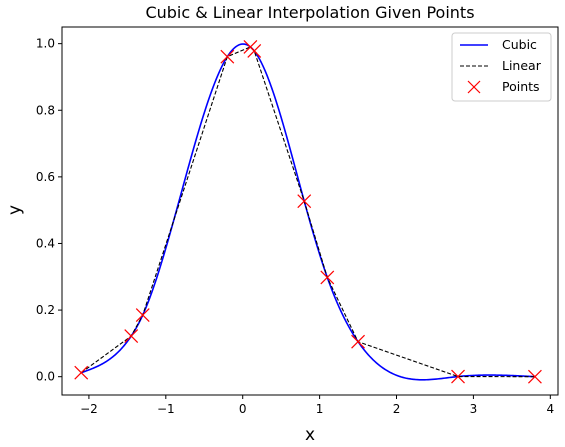  What do you see at coordinates (166, 409) in the screenshot?
I see `x-tick-label: −1` at bounding box center [166, 409].